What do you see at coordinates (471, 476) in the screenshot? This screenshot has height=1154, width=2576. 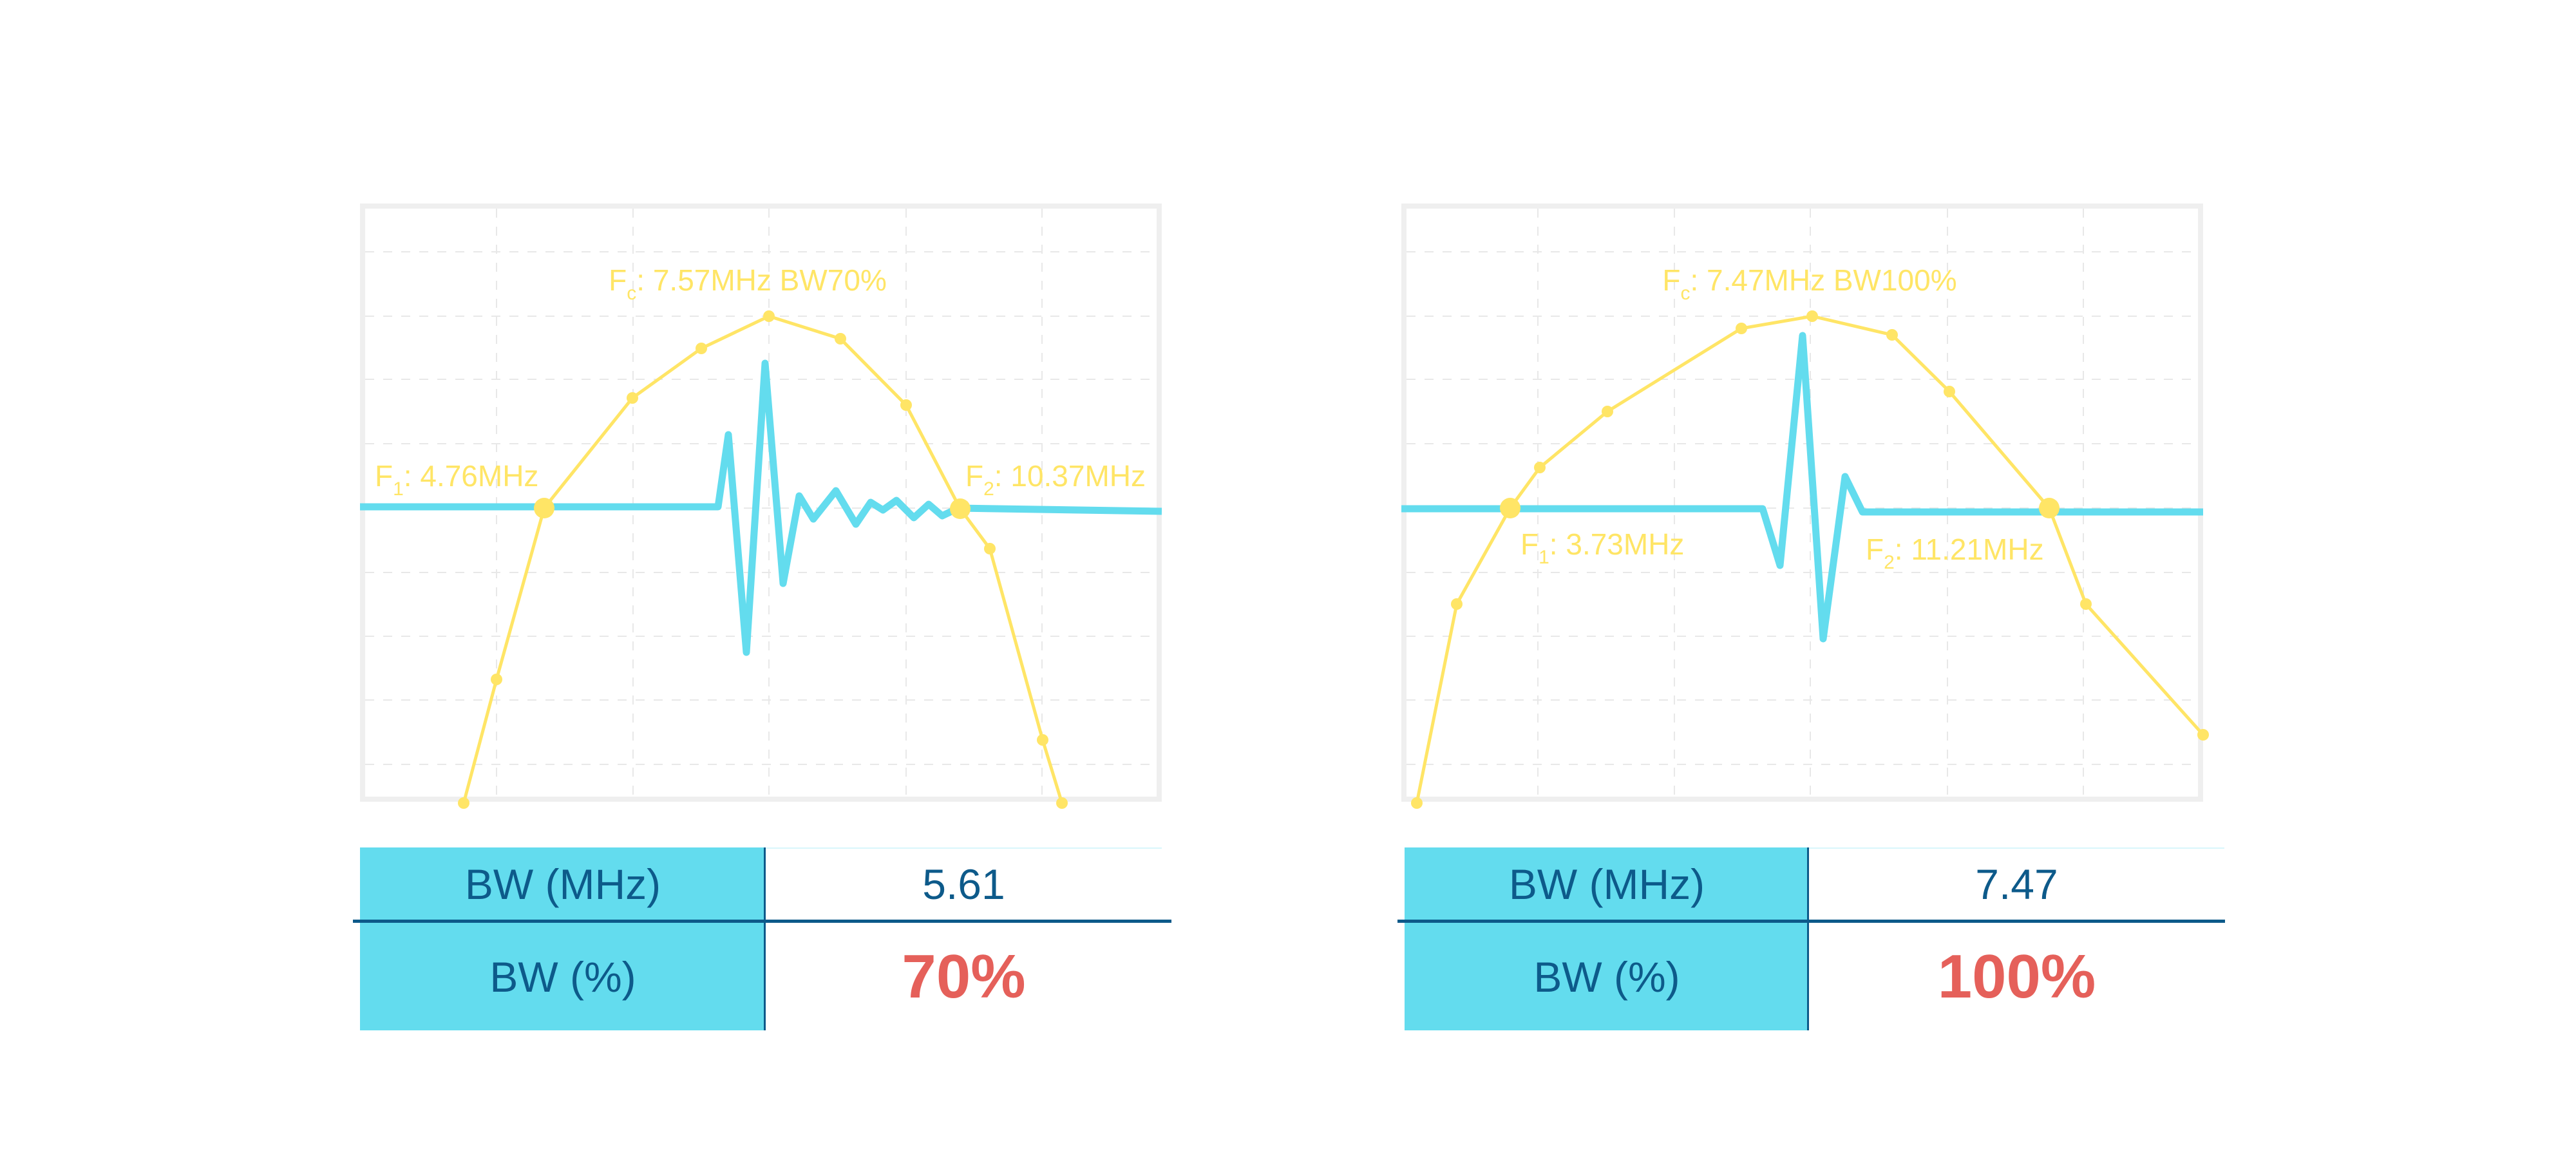 I see `label-value: : 4.76MHz` at bounding box center [471, 476].